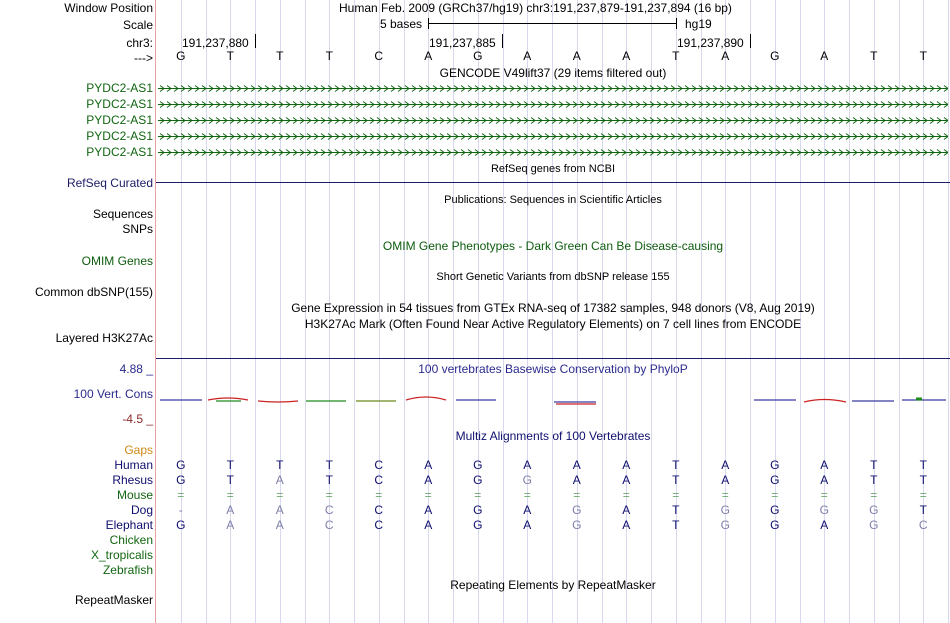  I want to click on phylop-plot, so click(553, 400).